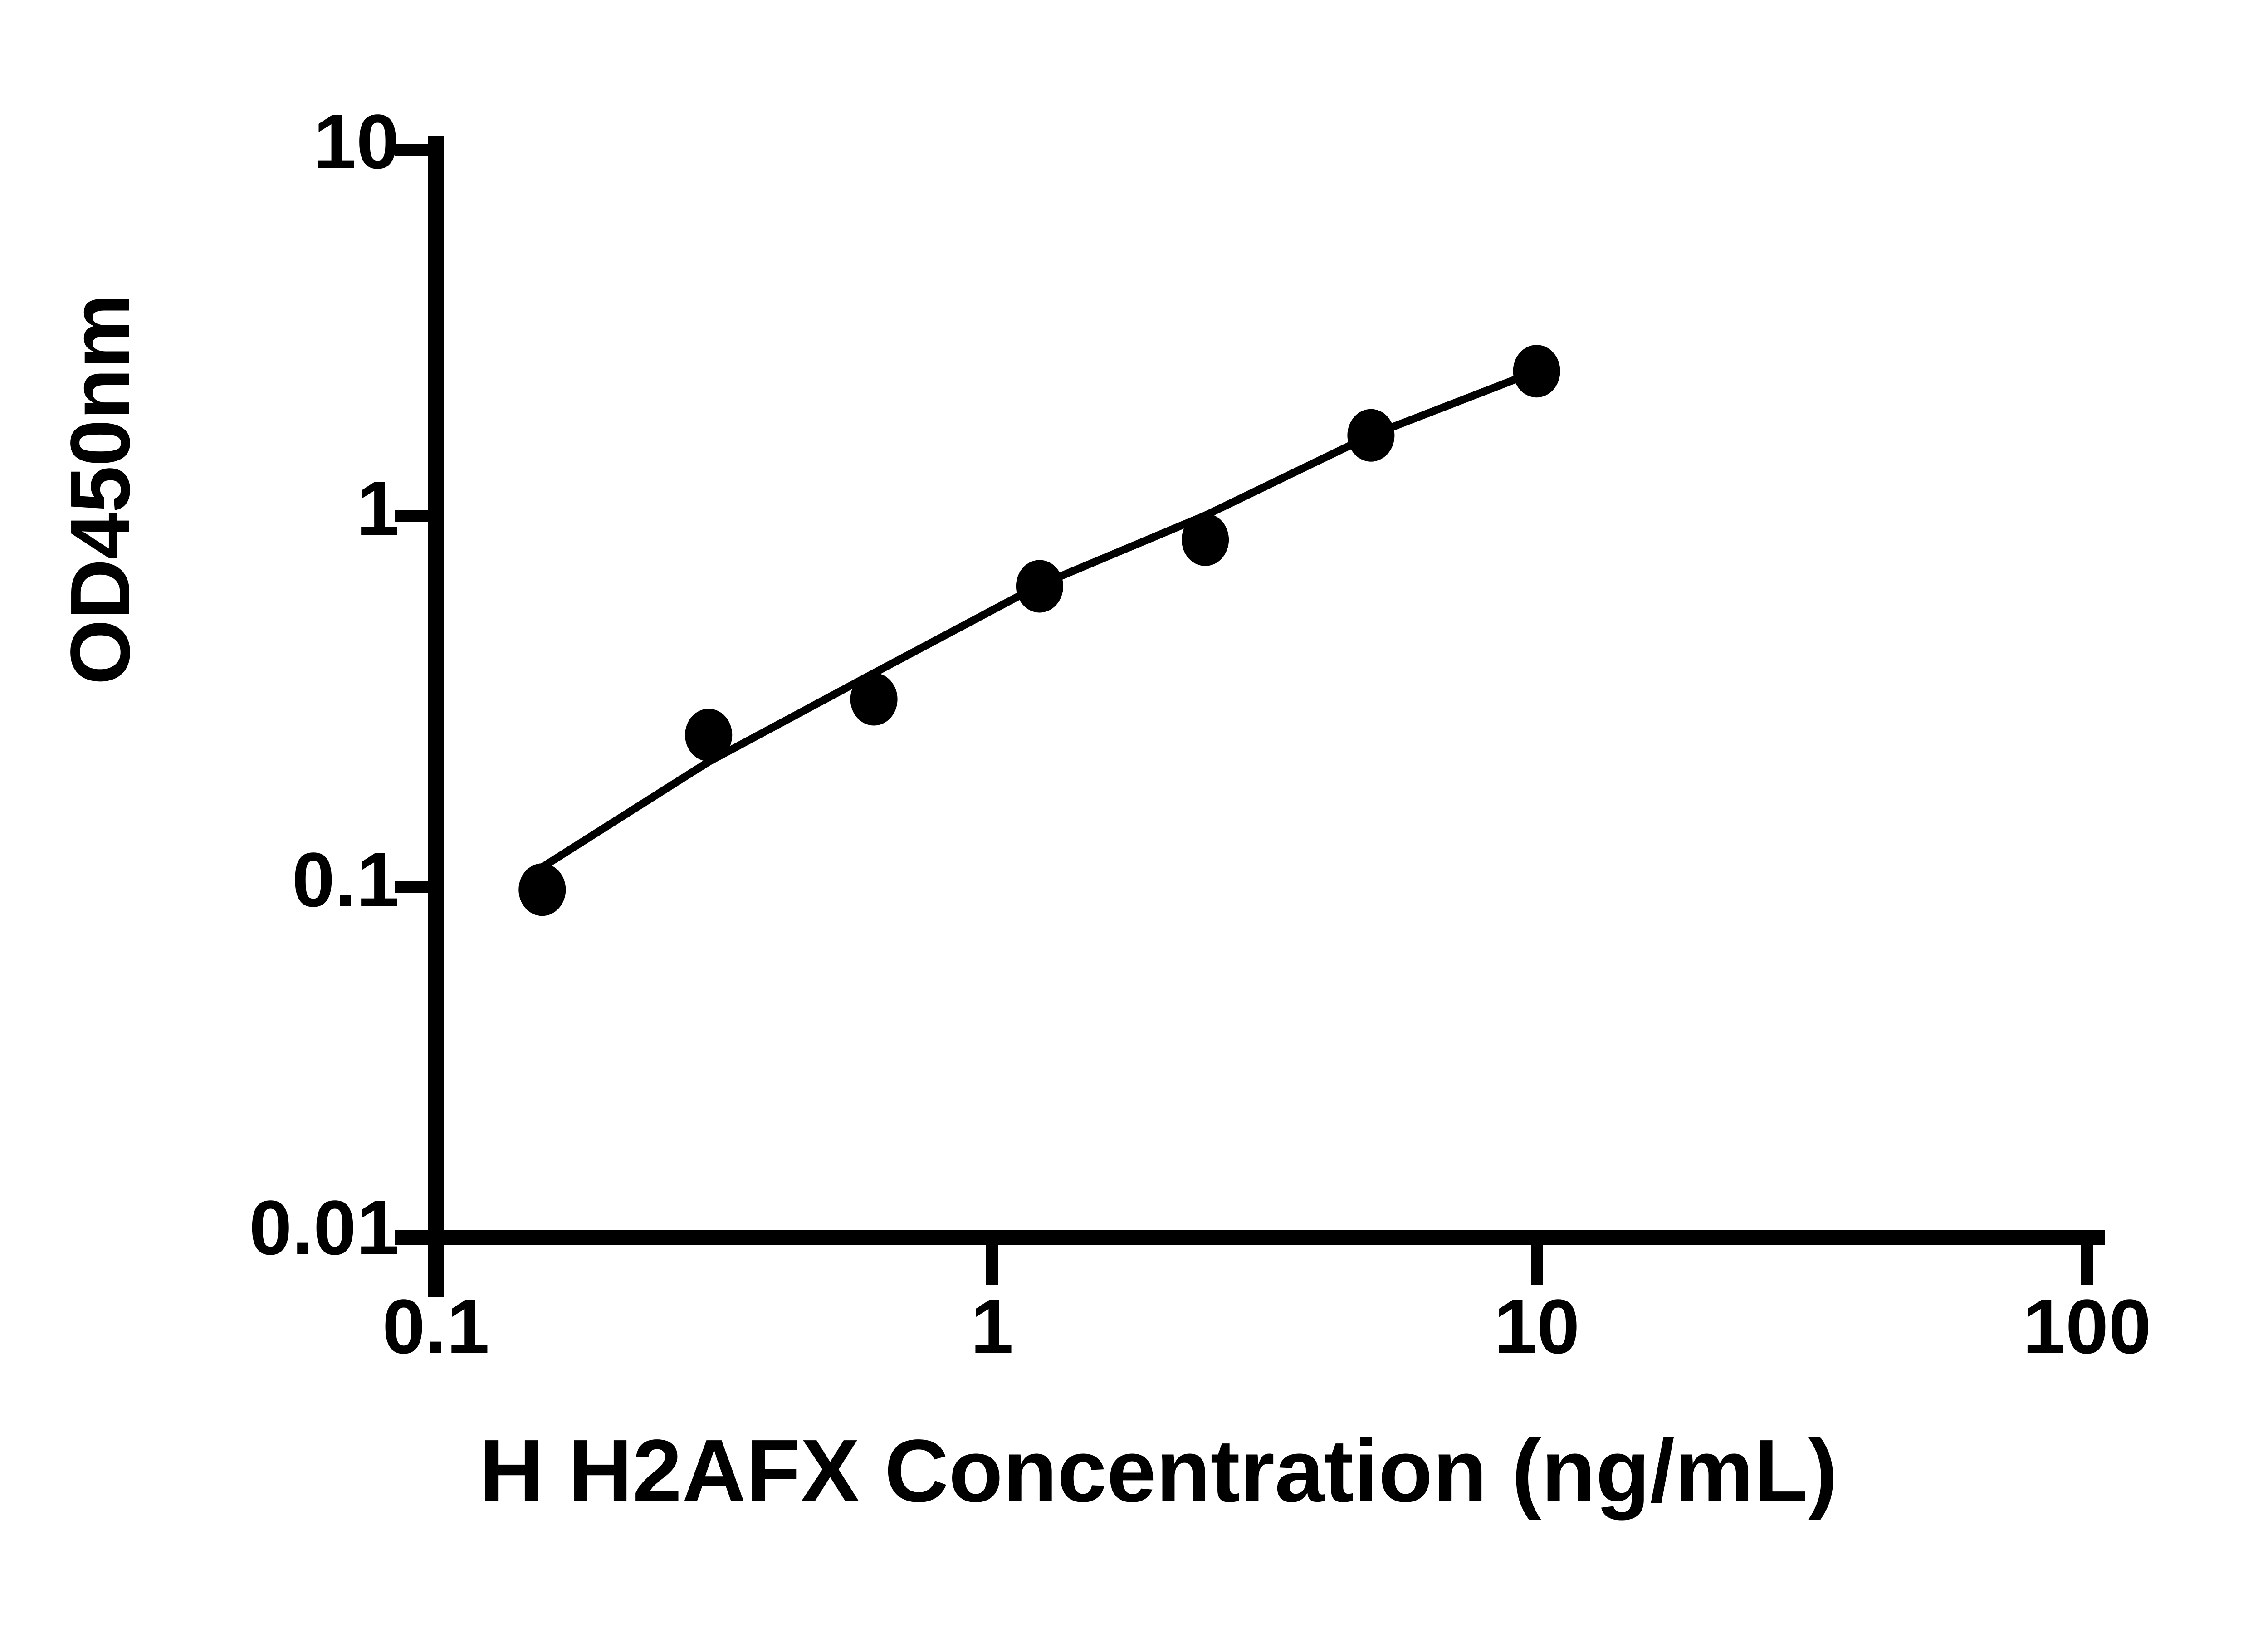 The width and height of the screenshot is (2268, 1638). What do you see at coordinates (1537, 1327) in the screenshot?
I see `x-tick-label-10: 10` at bounding box center [1537, 1327].